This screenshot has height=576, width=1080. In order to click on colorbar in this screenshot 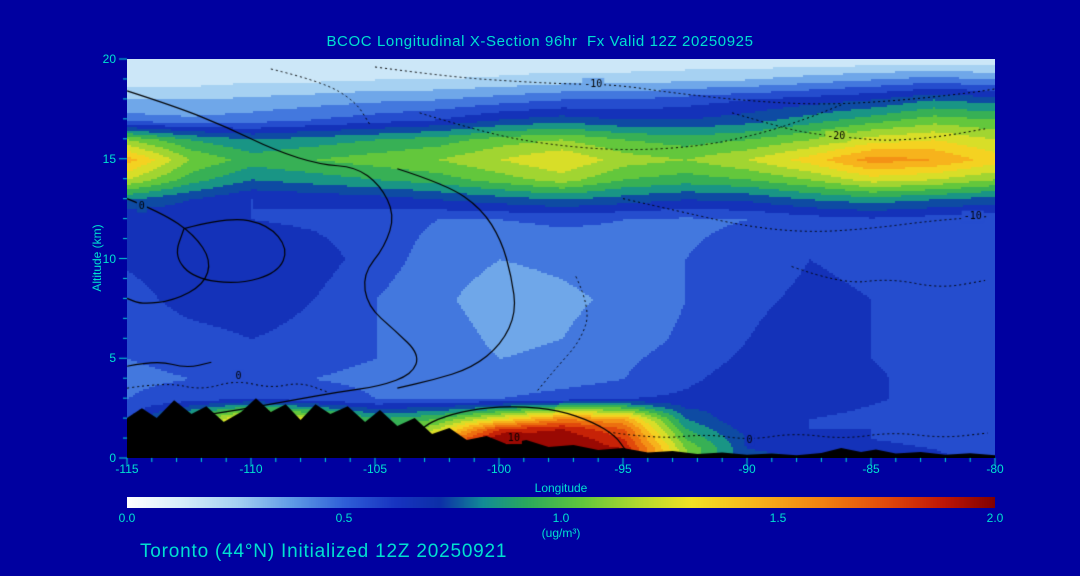, I will do `click(561, 502)`.